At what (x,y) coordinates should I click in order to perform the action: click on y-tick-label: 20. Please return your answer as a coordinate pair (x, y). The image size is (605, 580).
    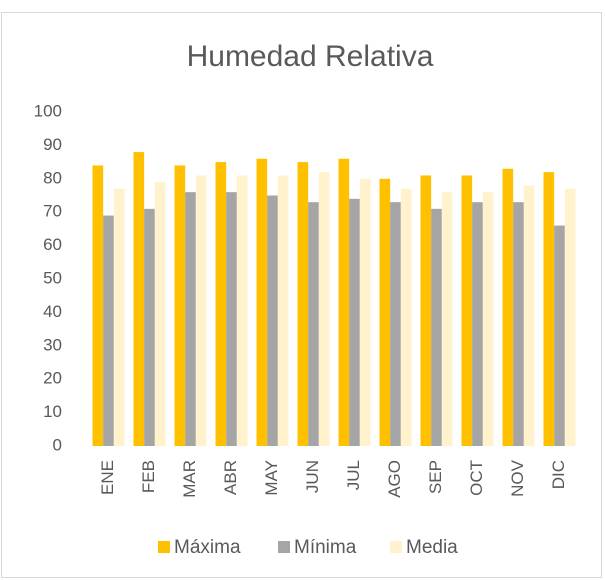
    Looking at the image, I should click on (52, 378).